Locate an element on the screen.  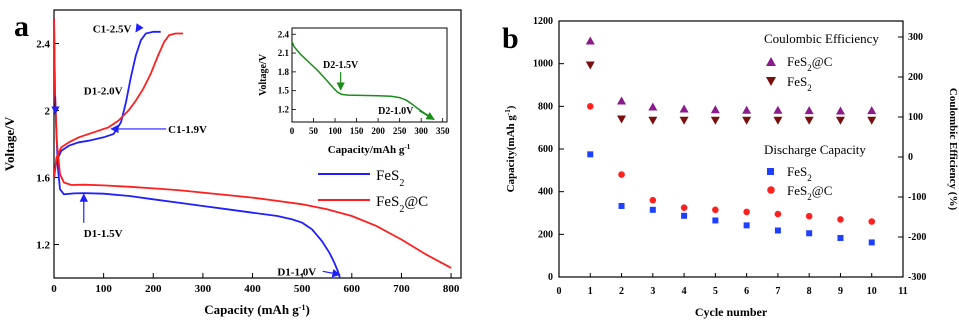
inset-x-tick-label: 0 is located at coordinates (292, 131).